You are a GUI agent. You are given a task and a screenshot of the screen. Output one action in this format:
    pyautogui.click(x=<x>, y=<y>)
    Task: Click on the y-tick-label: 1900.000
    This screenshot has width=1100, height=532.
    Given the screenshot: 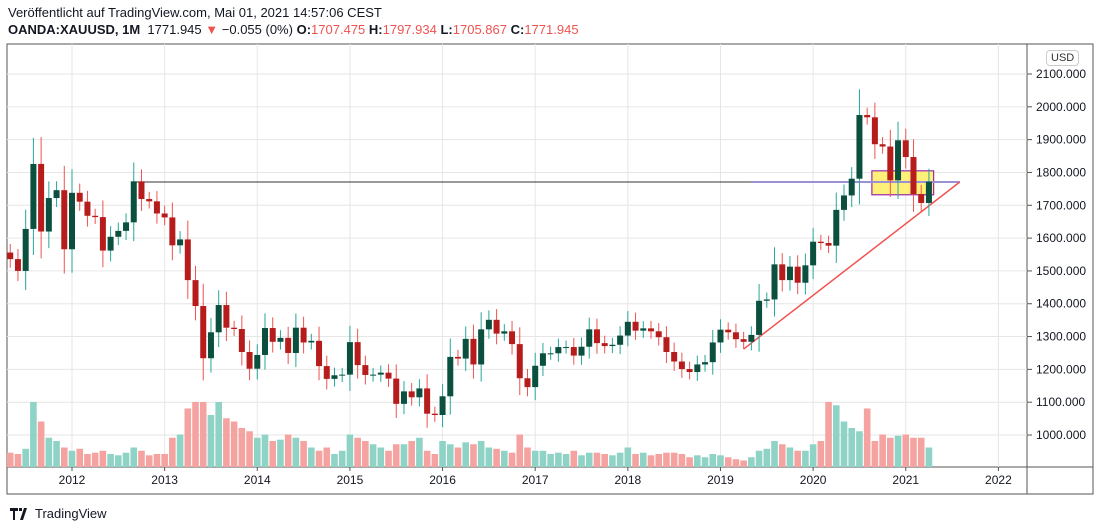 What is the action you would take?
    pyautogui.click(x=1061, y=140)
    